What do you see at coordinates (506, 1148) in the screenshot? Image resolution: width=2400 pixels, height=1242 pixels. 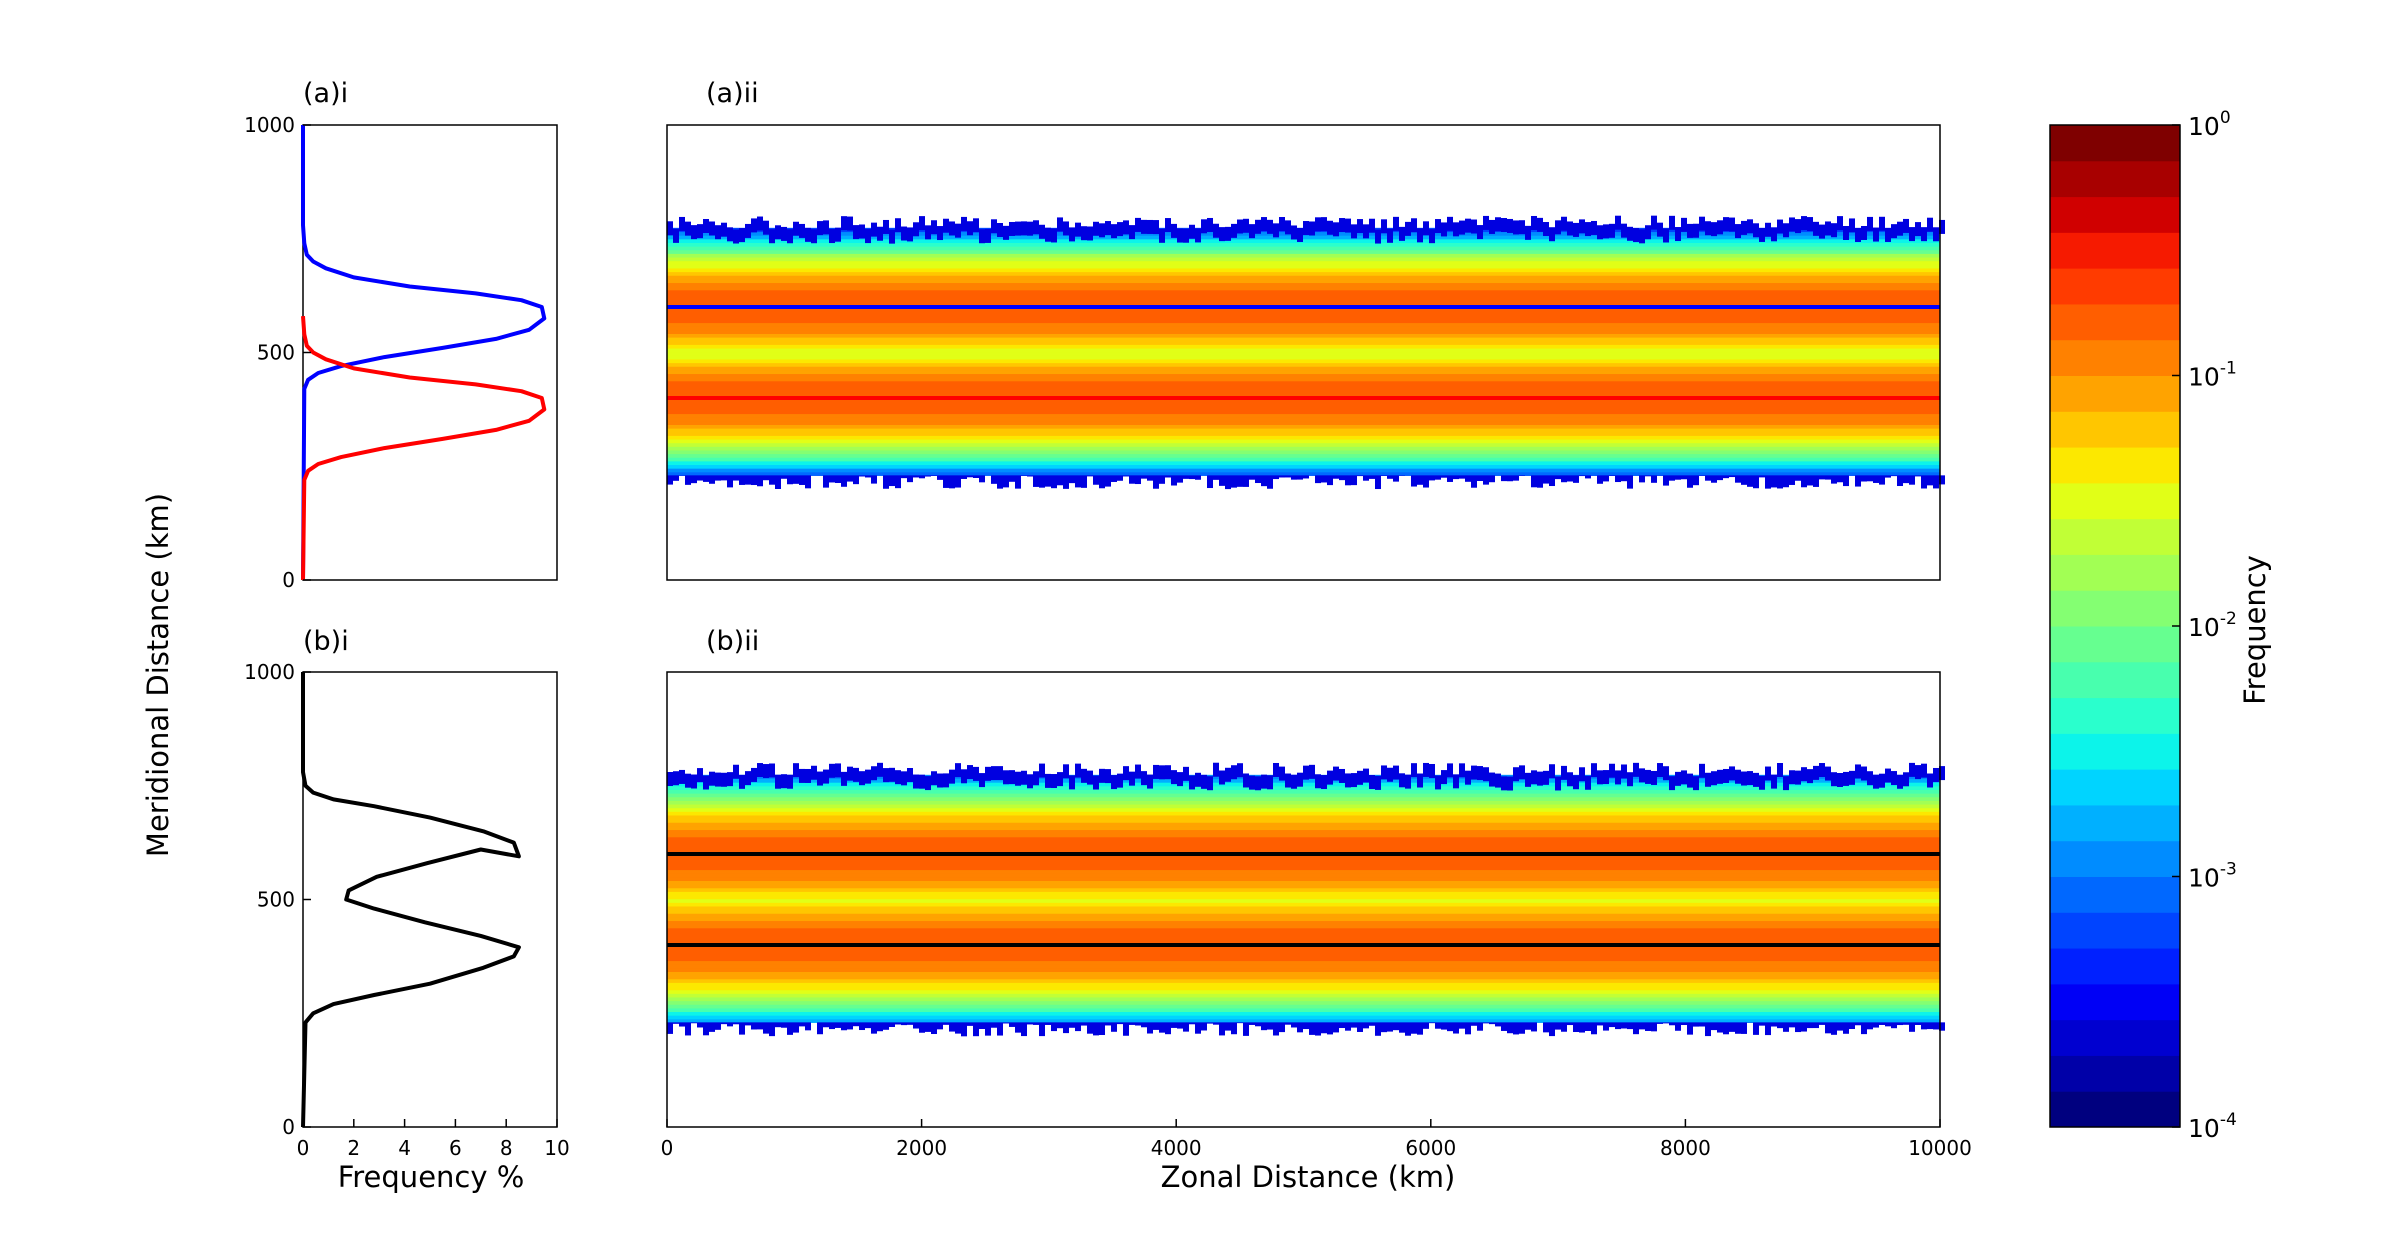 I see `x-tick-label: 8` at bounding box center [506, 1148].